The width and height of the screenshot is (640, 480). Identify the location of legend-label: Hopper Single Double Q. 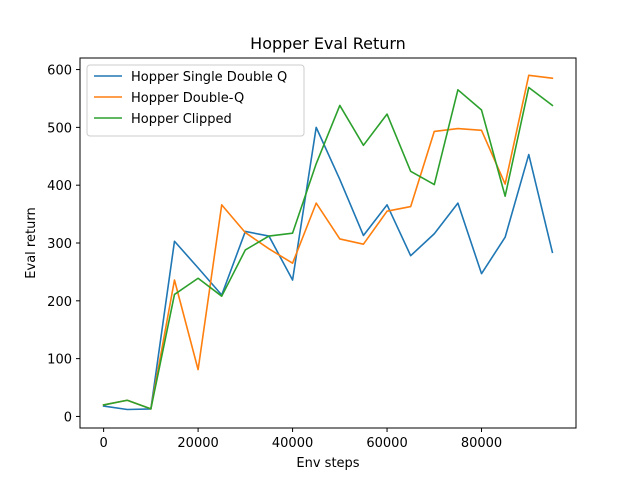
(209, 77).